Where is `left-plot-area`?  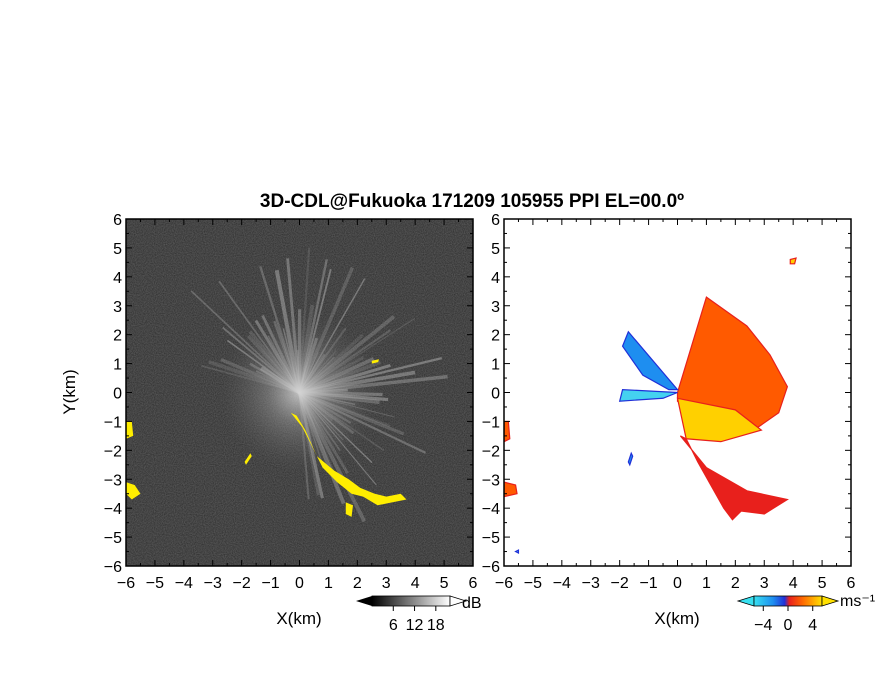 left-plot-area is located at coordinates (287, 385).